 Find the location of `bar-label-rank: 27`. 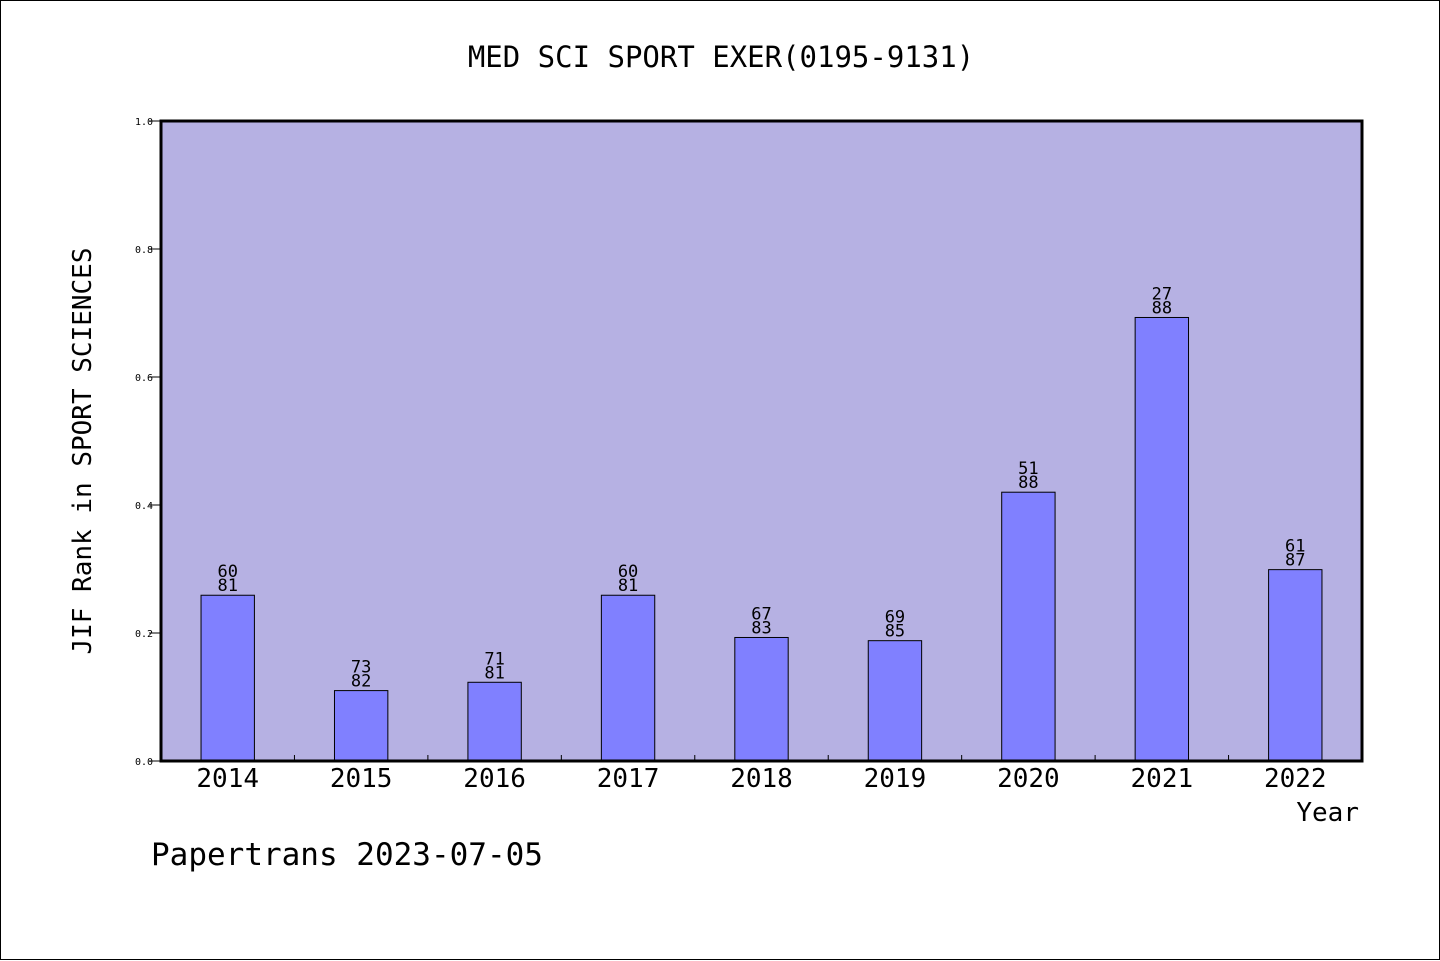

bar-label-rank: 27 is located at coordinates (1162, 294).